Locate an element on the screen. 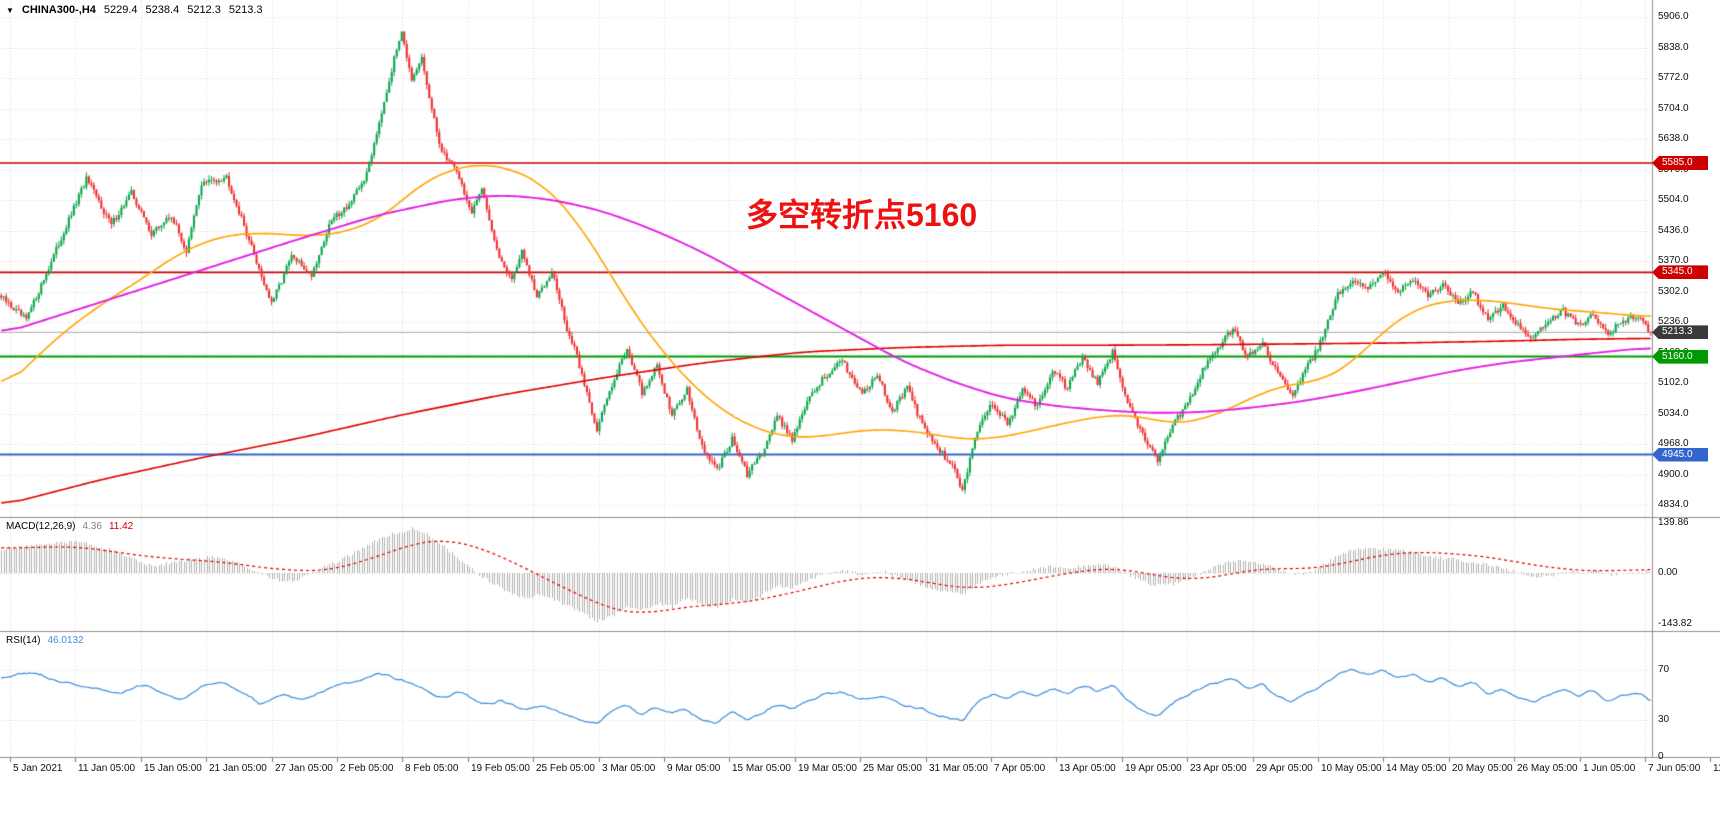  price-axis-tick: 4900.0 is located at coordinates (1673, 474).